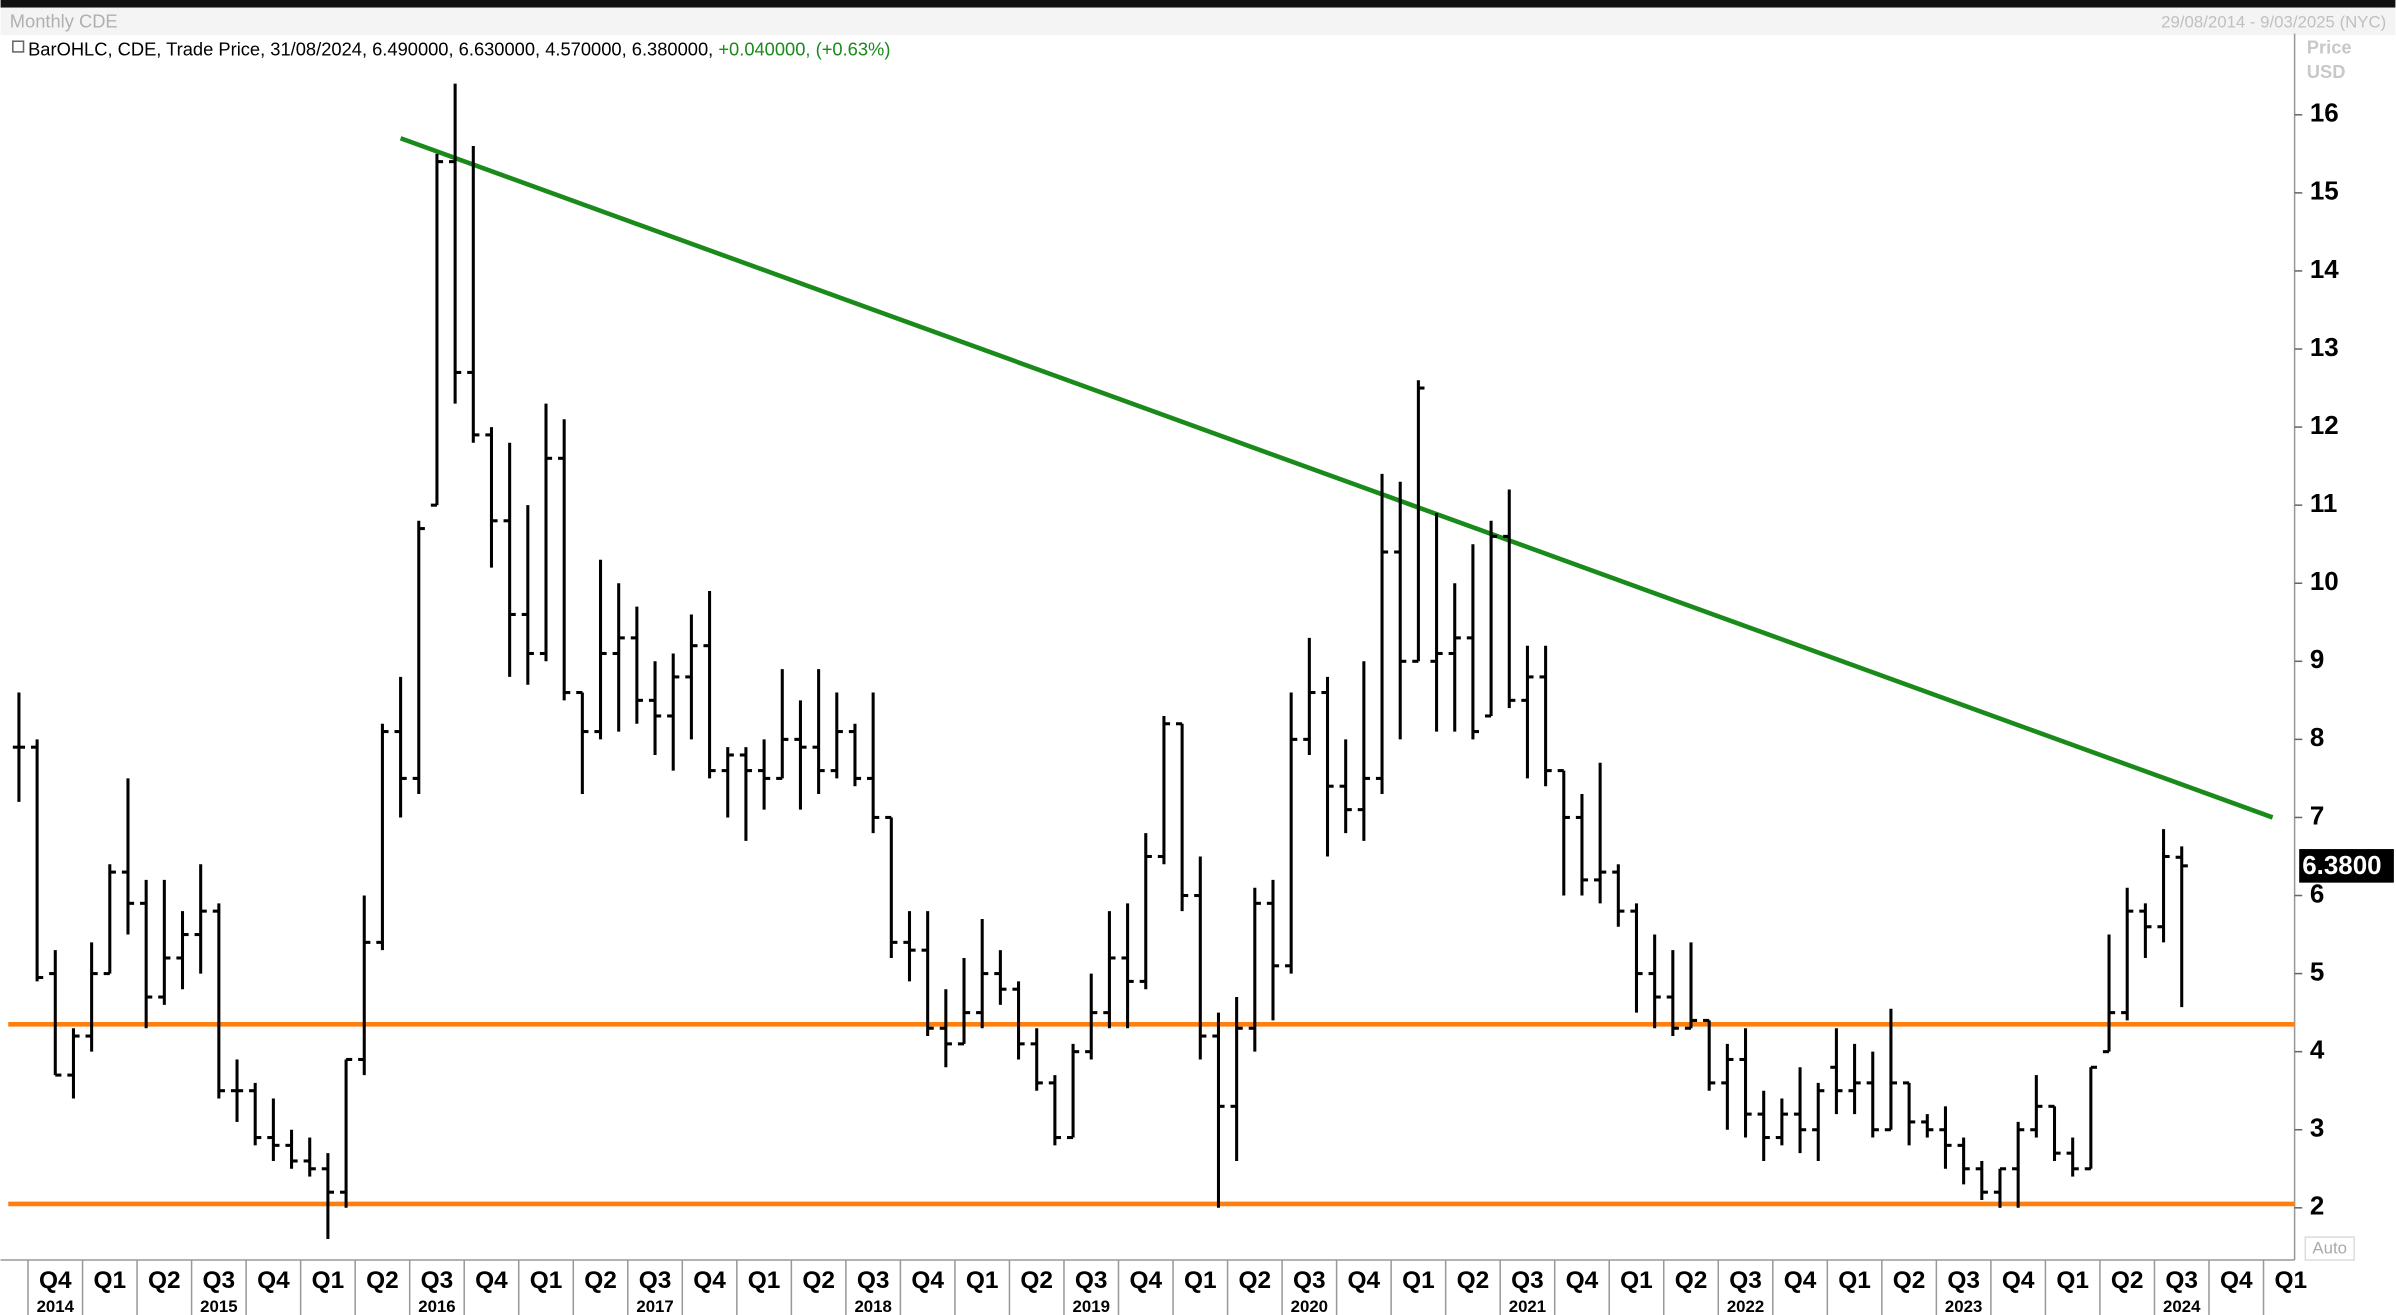 The image size is (2396, 1315). I want to click on y-axis-label: Price, so click(2329, 47).